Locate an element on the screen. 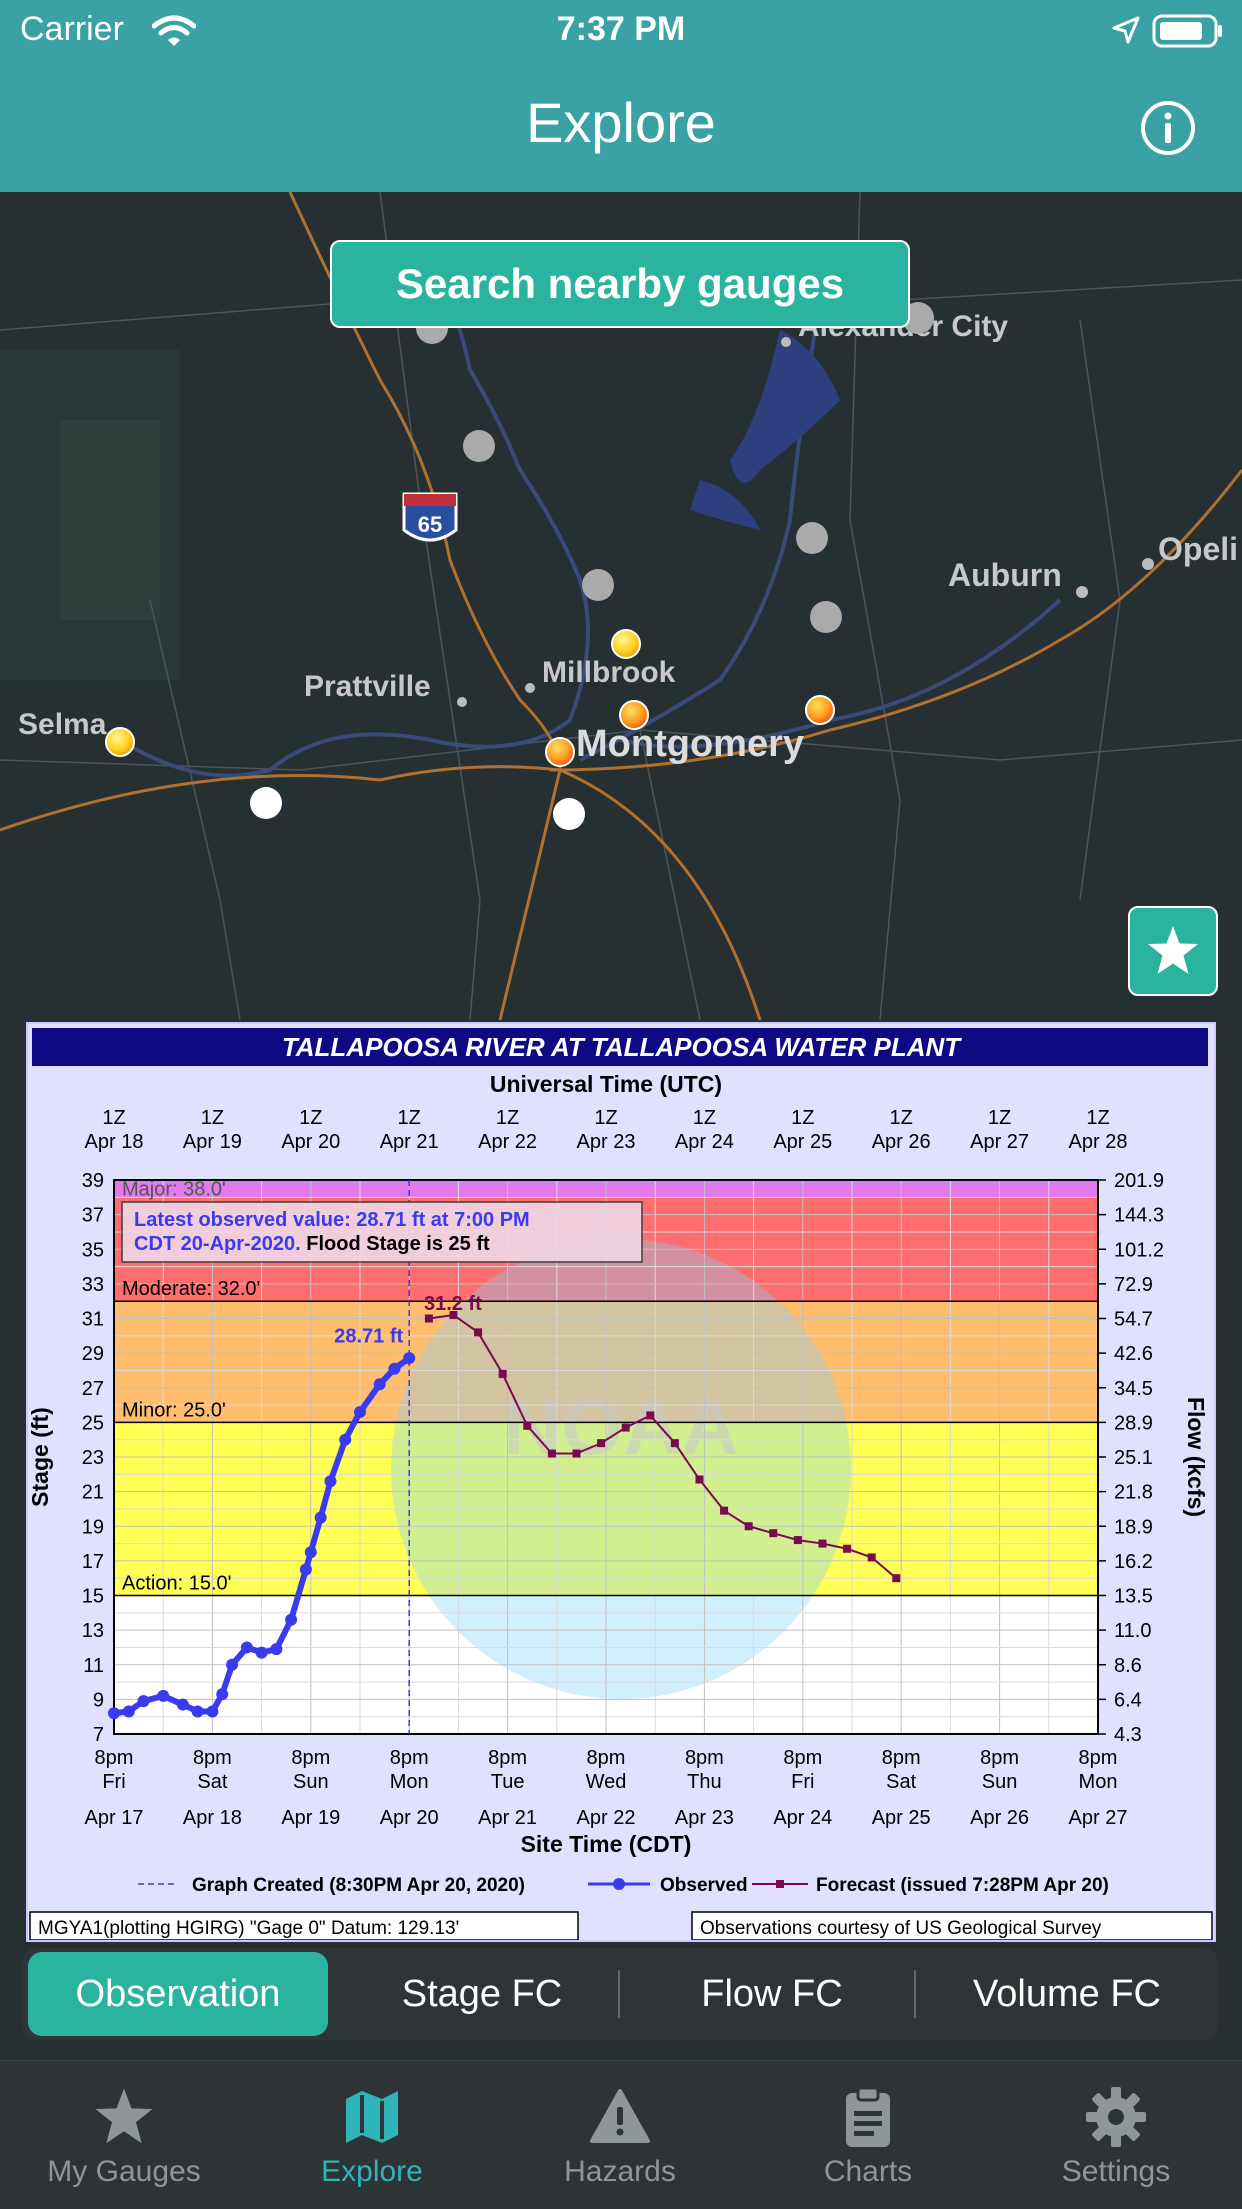 This screenshot has width=1242, height=2209. y2-tick-label: 34.5 is located at coordinates (1133, 1389).